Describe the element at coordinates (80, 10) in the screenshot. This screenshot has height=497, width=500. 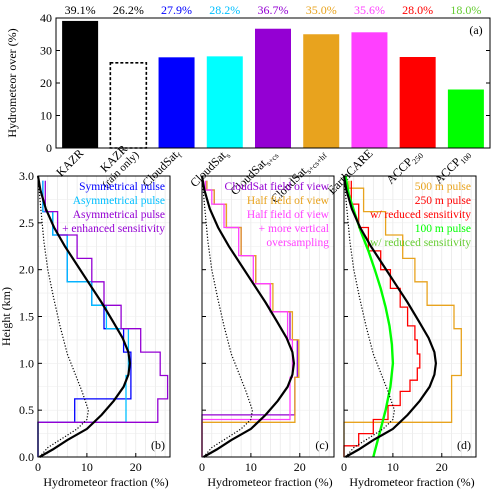
I see `bar-value-label: 39.1%` at that location.